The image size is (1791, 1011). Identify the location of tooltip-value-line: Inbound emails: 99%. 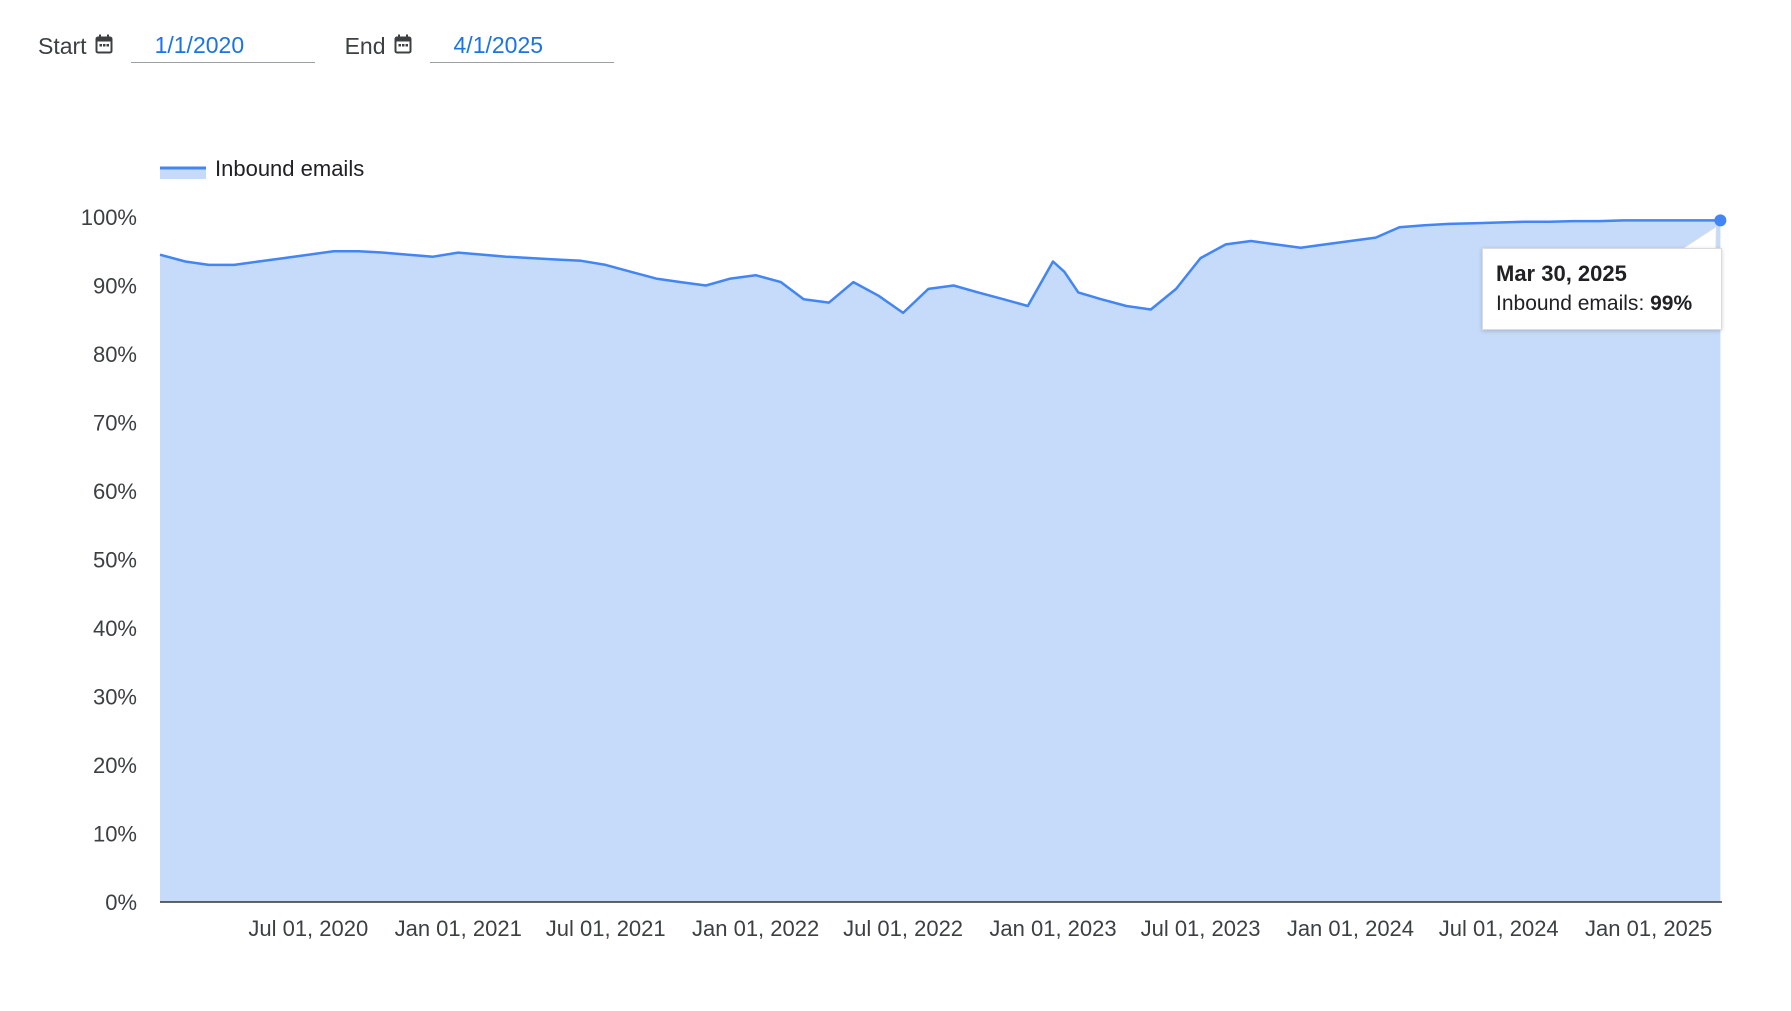
(1594, 303).